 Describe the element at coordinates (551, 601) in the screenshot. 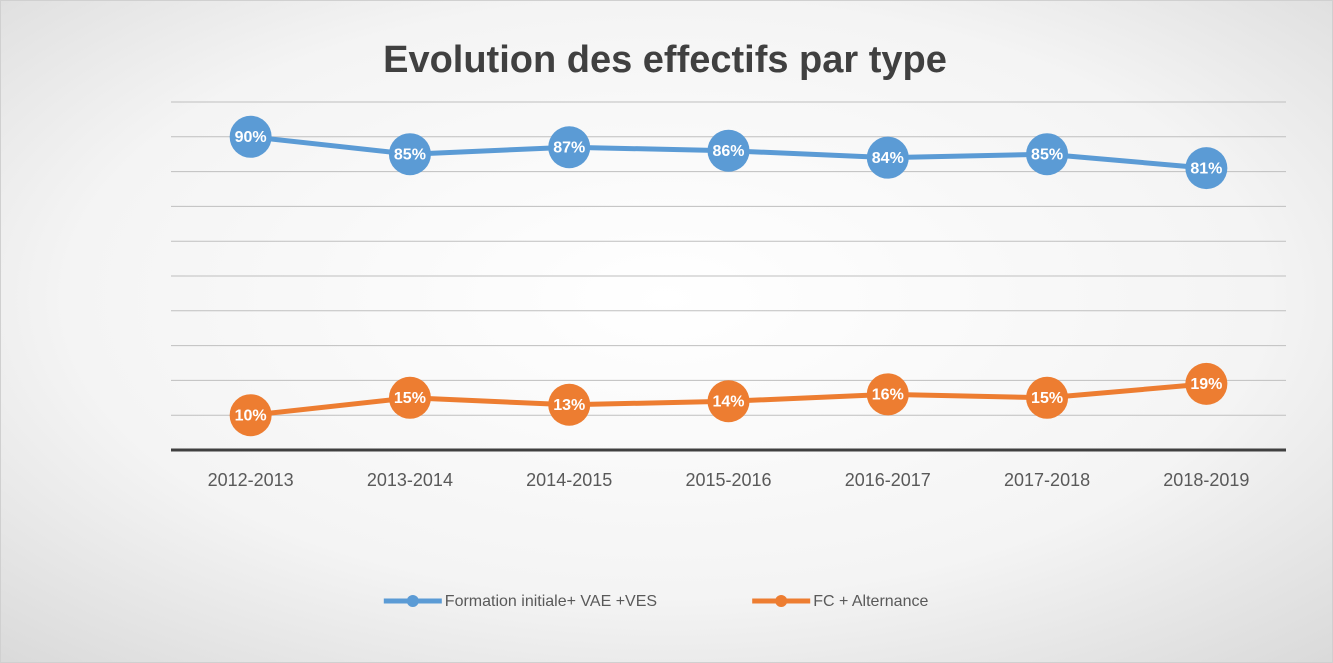

I see `legend-label: Formation initiale+ VAE +VES` at that location.